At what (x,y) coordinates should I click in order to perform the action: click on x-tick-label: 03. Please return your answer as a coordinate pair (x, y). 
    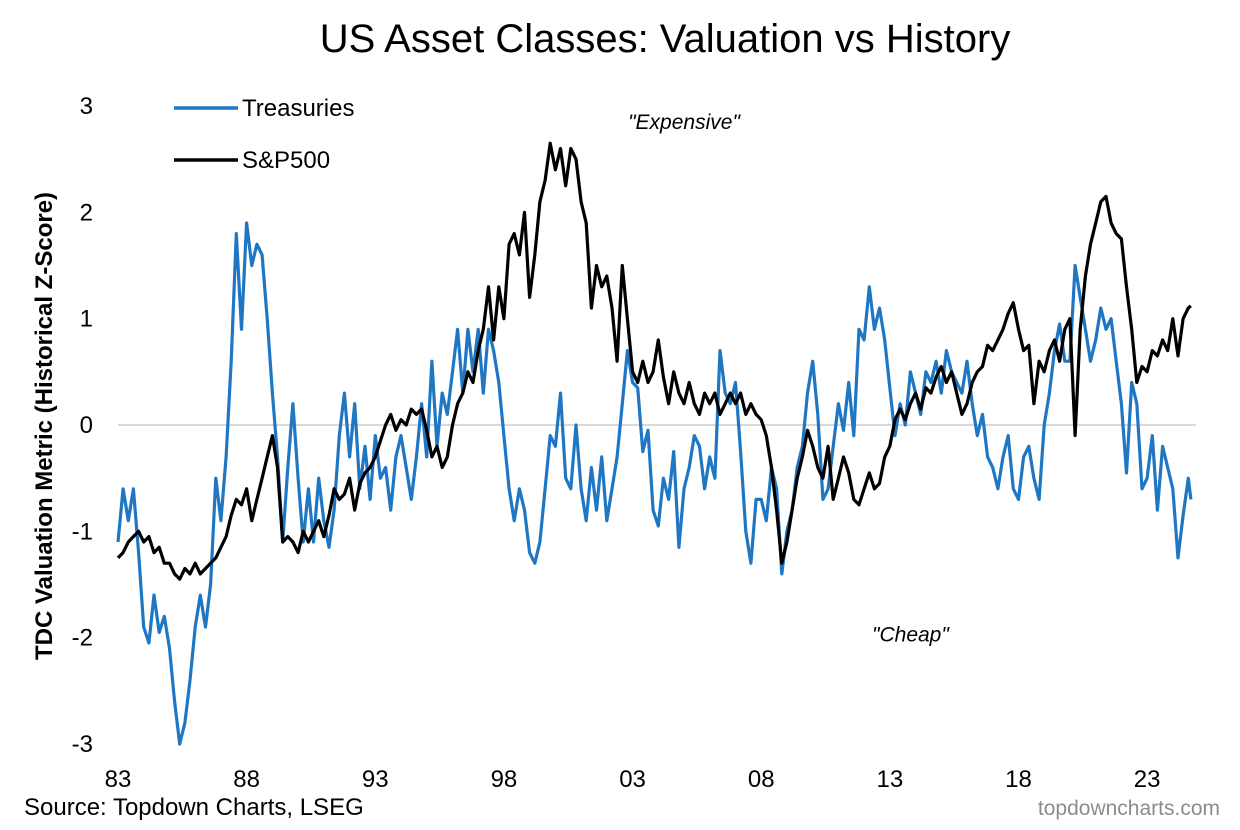
    Looking at the image, I should click on (632, 779).